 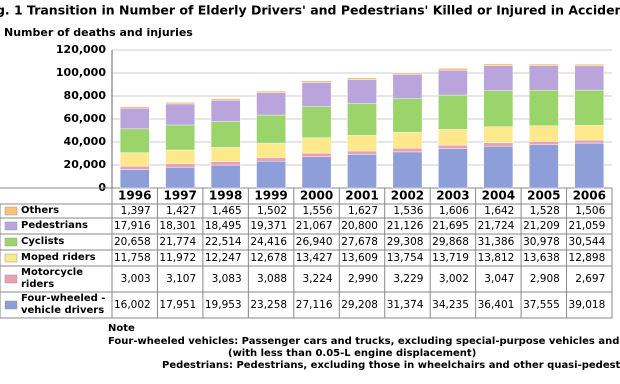 I want to click on data-label: 37,555, so click(x=541, y=305).